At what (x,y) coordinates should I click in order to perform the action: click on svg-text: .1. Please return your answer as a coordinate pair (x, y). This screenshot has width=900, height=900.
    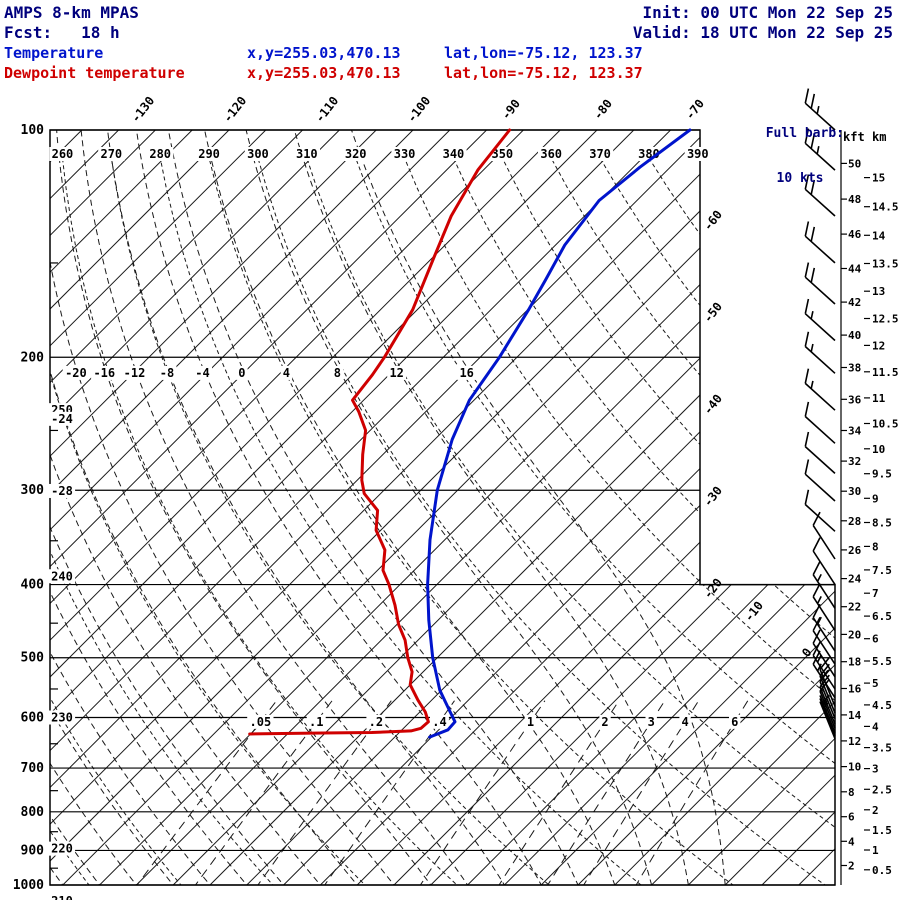
    Looking at the image, I should click on (316, 722).